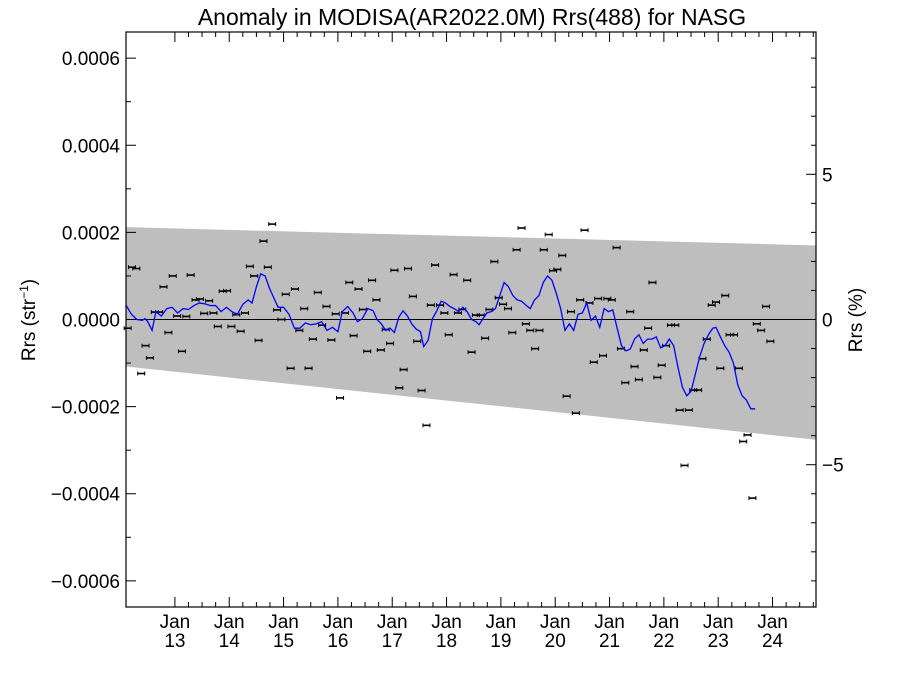 This screenshot has height=680, width=900. Describe the element at coordinates (91, 321) in the screenshot. I see `y-tick-label: 0.0000` at that location.